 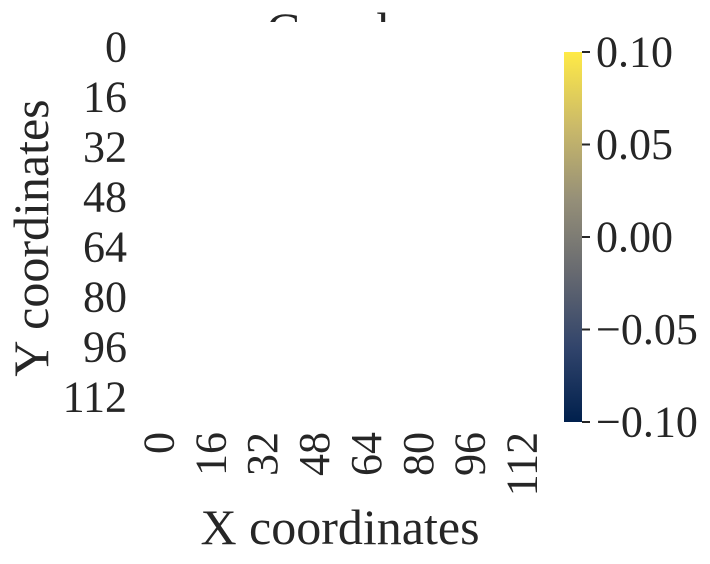 What do you see at coordinates (105, 247) in the screenshot?
I see `y-tick-label: 64` at bounding box center [105, 247].